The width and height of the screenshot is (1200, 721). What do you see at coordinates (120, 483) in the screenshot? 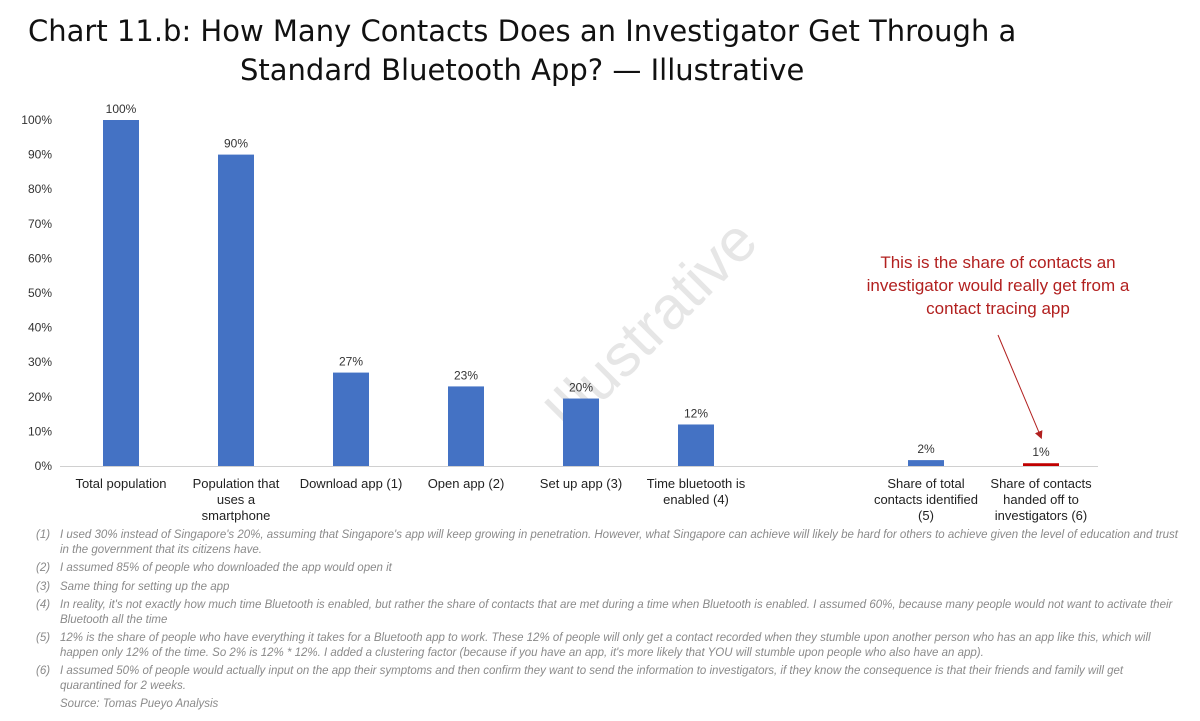
I see `x-category-label: Total population` at bounding box center [120, 483].